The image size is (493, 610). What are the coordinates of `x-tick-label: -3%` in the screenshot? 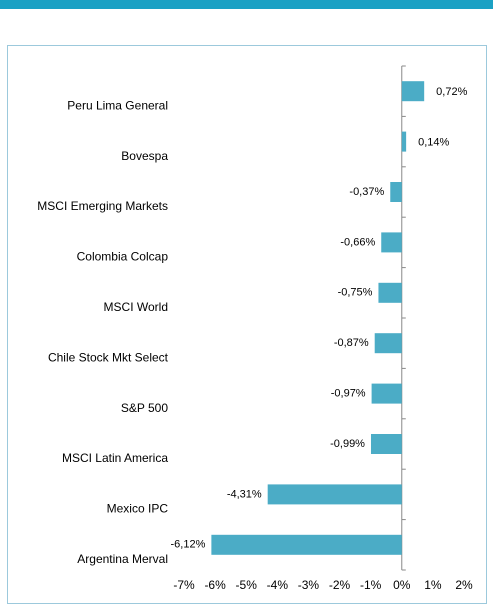 It's located at (309, 585).